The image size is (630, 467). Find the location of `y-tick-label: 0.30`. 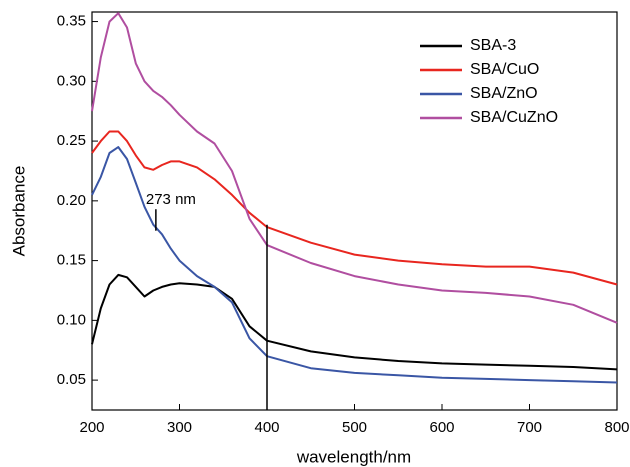

y-tick-label: 0.30 is located at coordinates (71, 80).